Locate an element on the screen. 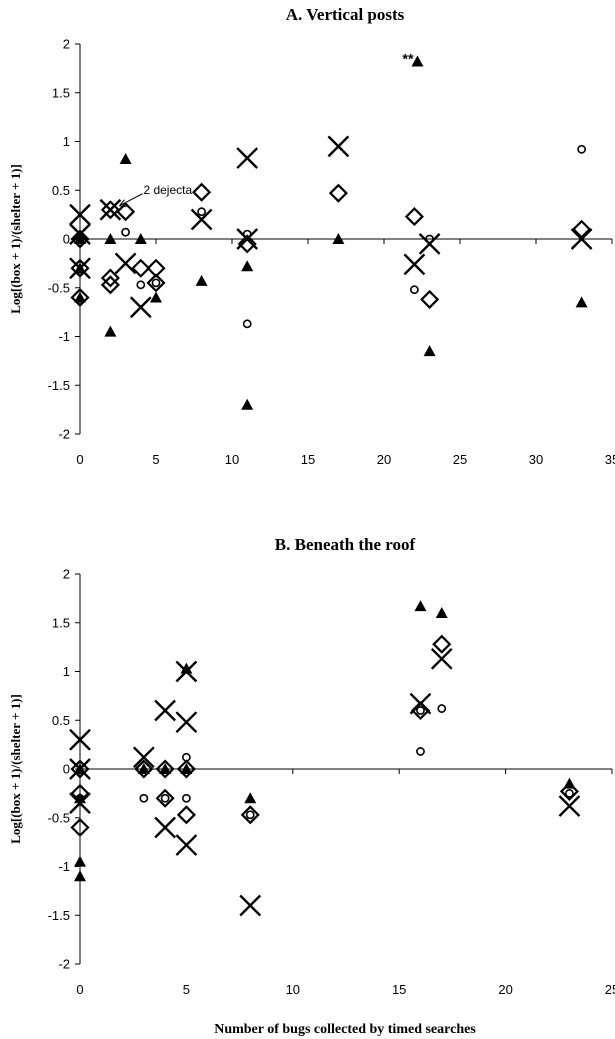 The width and height of the screenshot is (615, 1039). chart-b-y-tick-label: -0.5 is located at coordinates (59, 817).